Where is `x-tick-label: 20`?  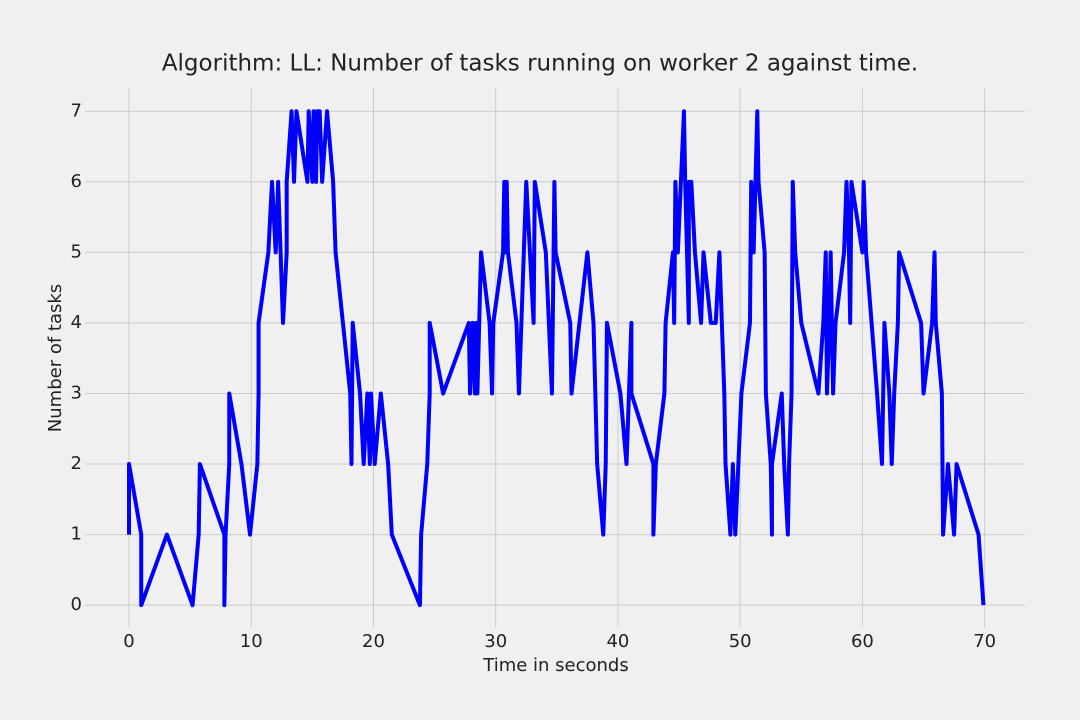 x-tick-label: 20 is located at coordinates (373, 641).